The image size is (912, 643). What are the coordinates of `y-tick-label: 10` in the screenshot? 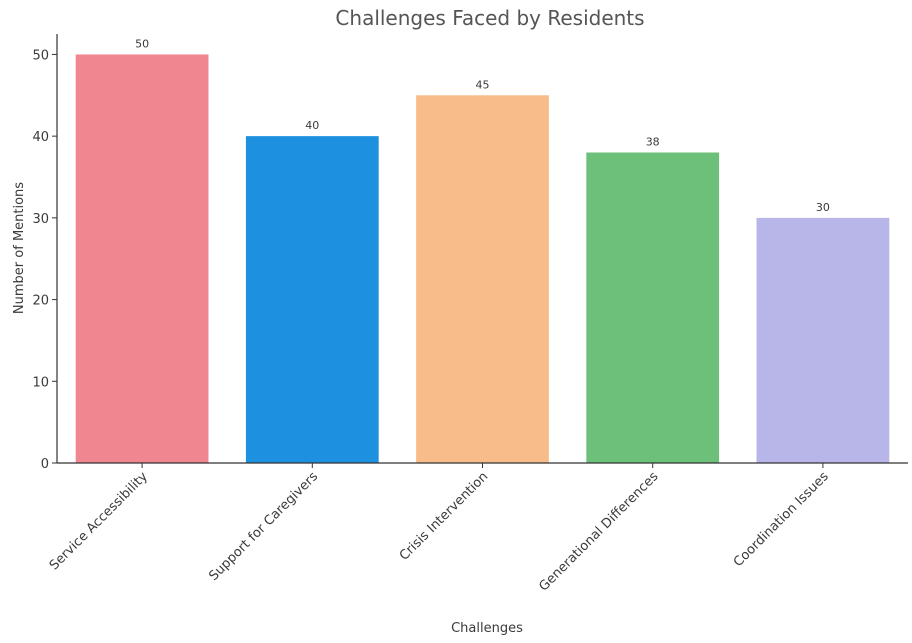 It's located at (40, 382).